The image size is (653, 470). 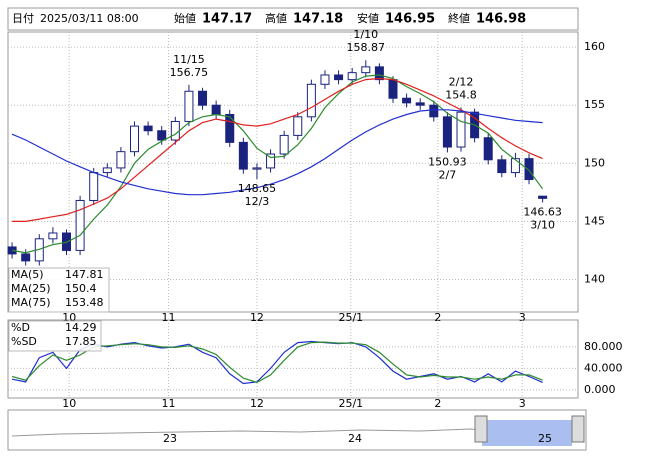 I want to click on annotation-value: 146.63, so click(x=542, y=211).